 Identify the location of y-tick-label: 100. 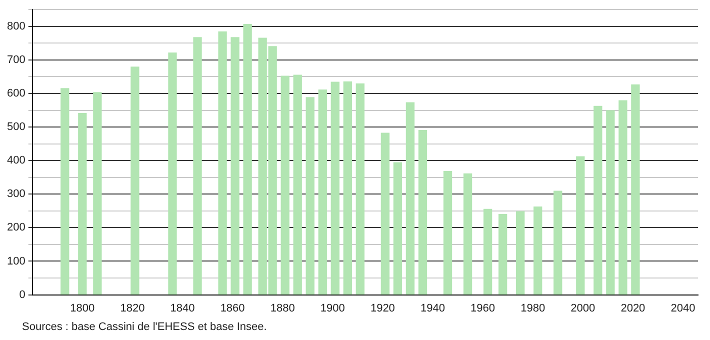
(16, 261).